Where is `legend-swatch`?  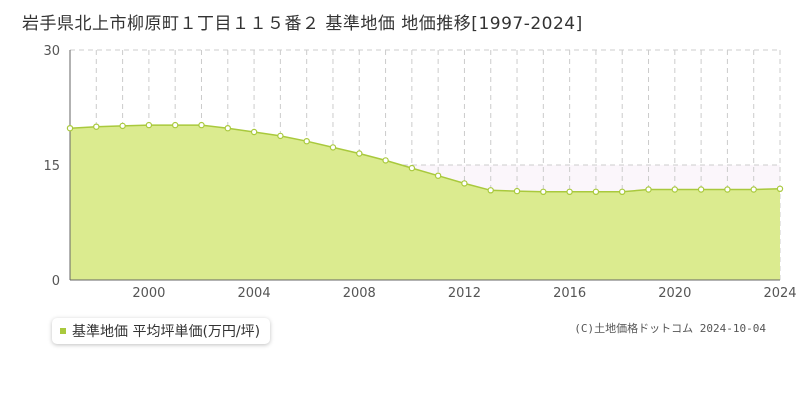 legend-swatch is located at coordinates (63, 331).